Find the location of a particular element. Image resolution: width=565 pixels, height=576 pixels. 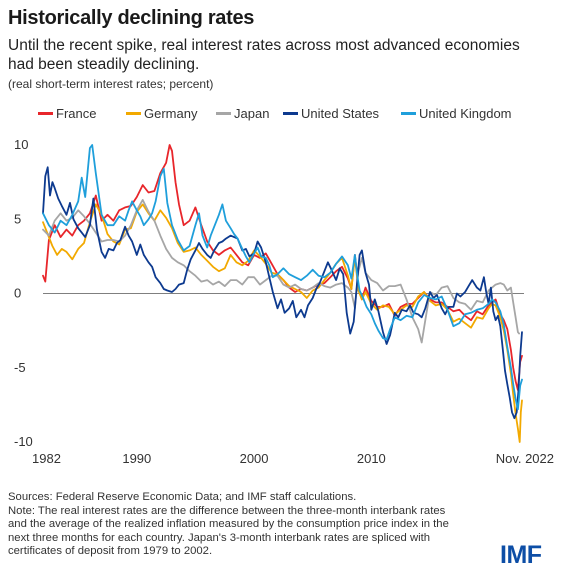

legend-label: United States is located at coordinates (340, 113).